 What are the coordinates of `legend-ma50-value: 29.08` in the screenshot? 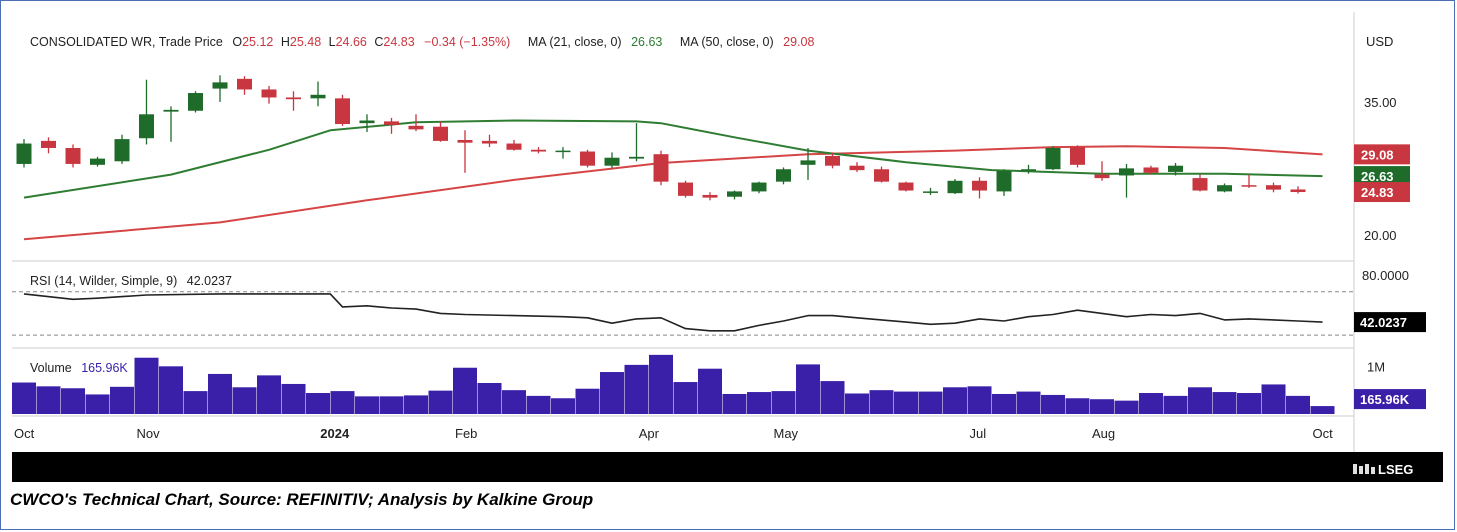 It's located at (798, 42).